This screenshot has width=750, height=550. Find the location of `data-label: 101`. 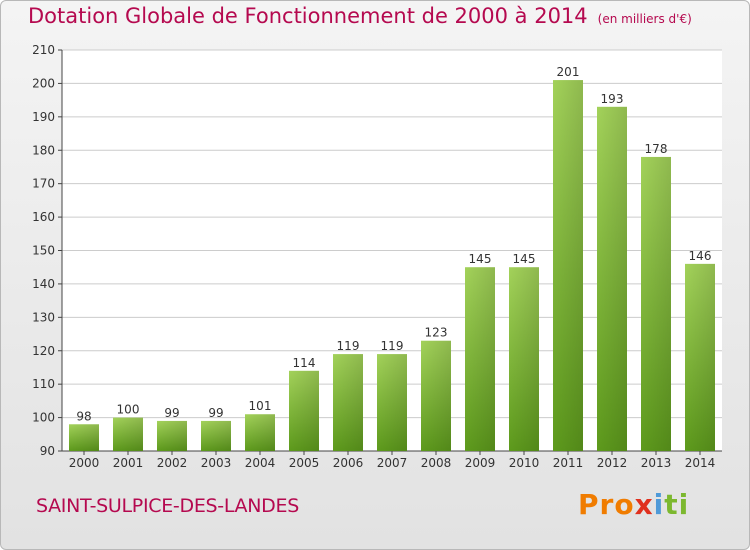

data-label: 101 is located at coordinates (260, 406).